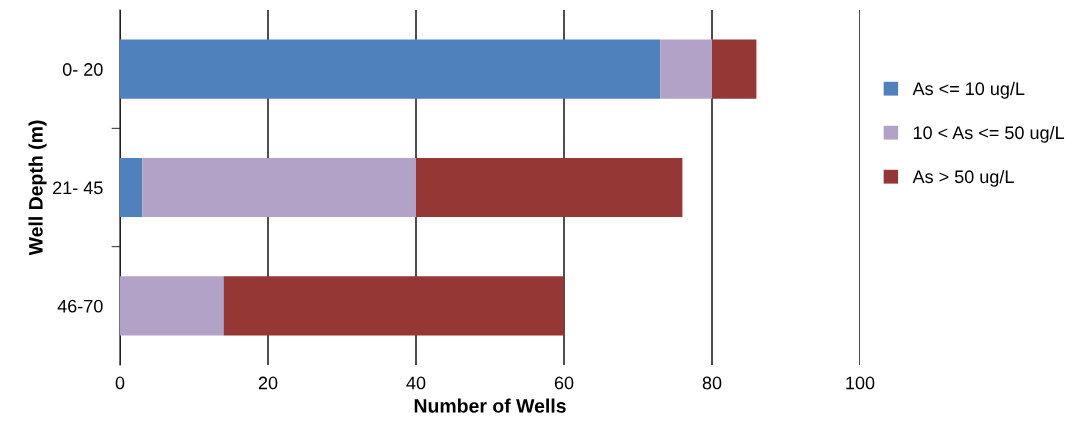 The image size is (1081, 437). What do you see at coordinates (37, 188) in the screenshot?
I see `y-axis-title: Well Depth (m)` at bounding box center [37, 188].